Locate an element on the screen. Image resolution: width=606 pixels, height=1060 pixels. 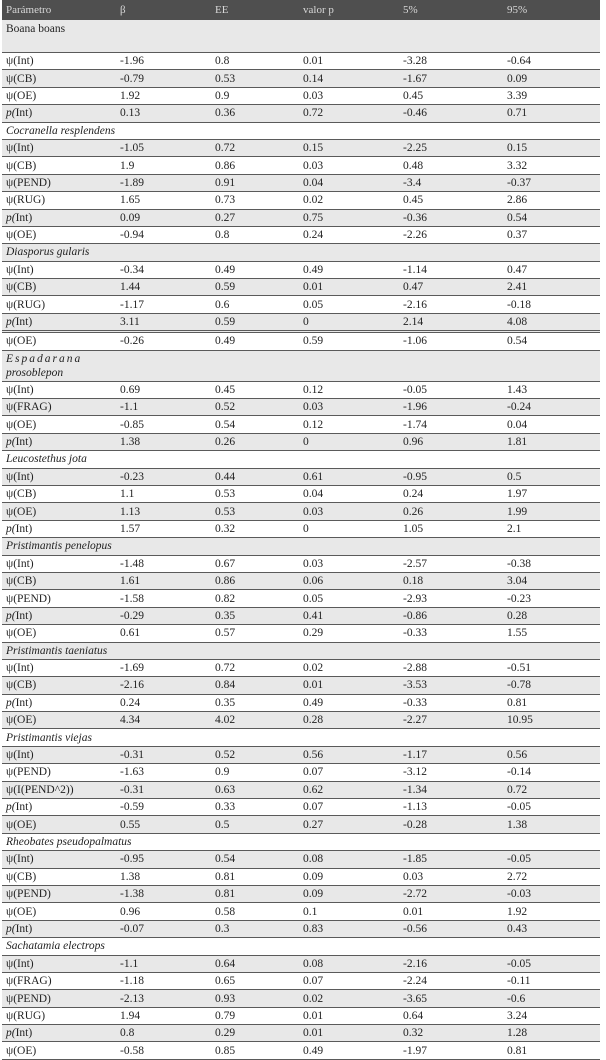
cell-ee: 0.86 is located at coordinates (255, 165).